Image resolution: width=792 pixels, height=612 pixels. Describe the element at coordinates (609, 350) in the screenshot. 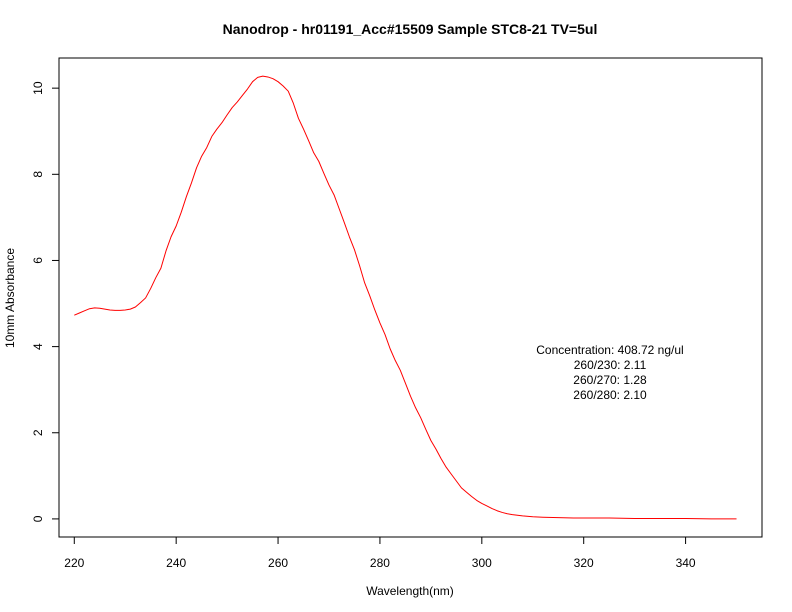

I see `annotation-concentration: Concentration: 408.72 ng/ul` at that location.